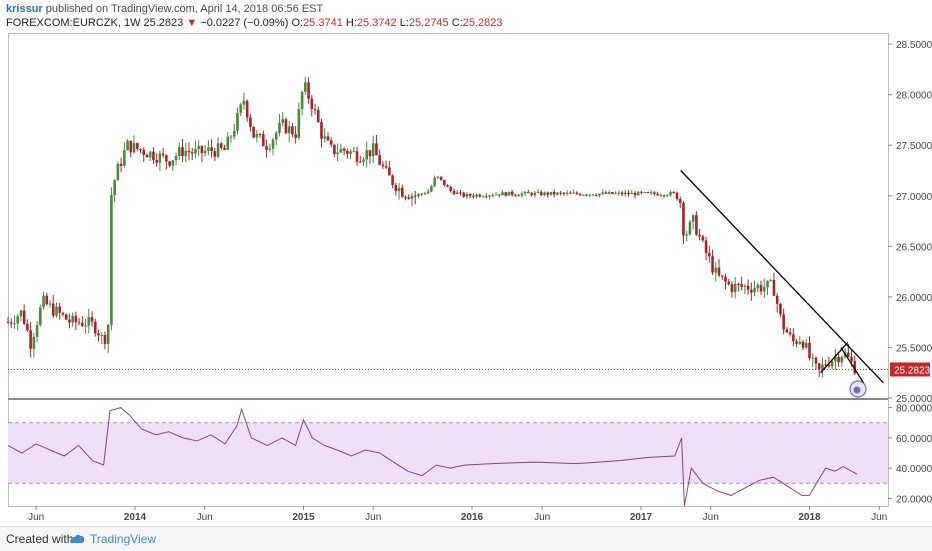 This screenshot has height=551, width=932. I want to click on price-y-tick-label: 28.5000, so click(914, 45).